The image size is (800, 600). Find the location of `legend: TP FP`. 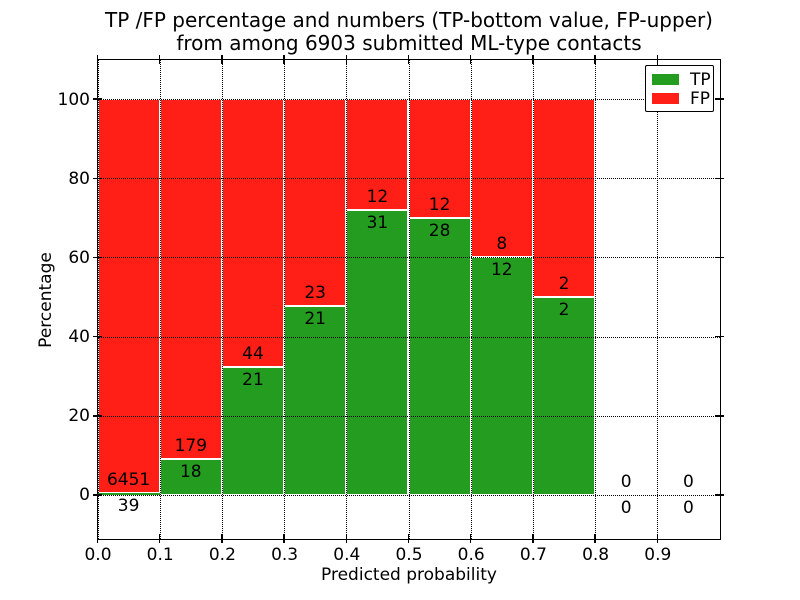

legend: TP FP is located at coordinates (679, 88).